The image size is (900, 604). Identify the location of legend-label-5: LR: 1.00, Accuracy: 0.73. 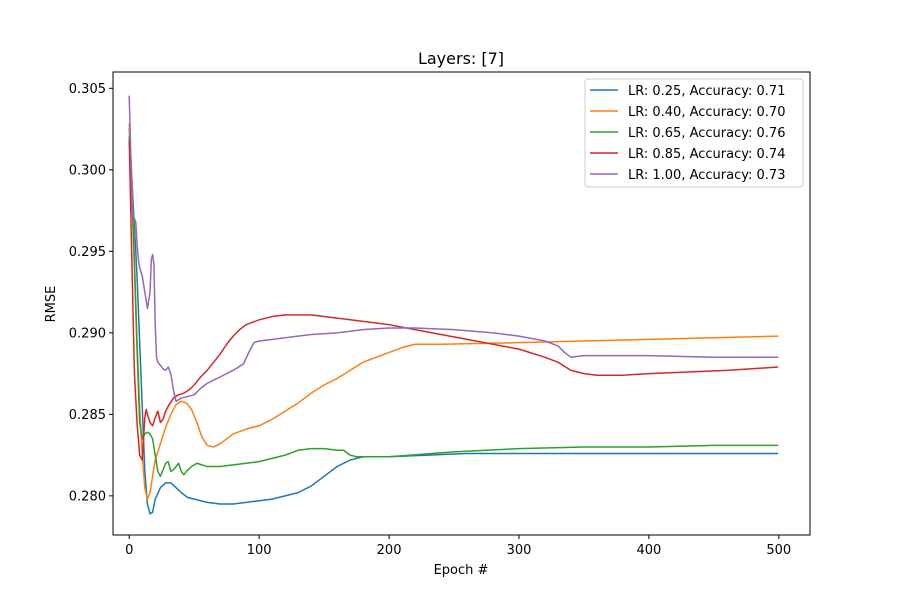
(706, 175).